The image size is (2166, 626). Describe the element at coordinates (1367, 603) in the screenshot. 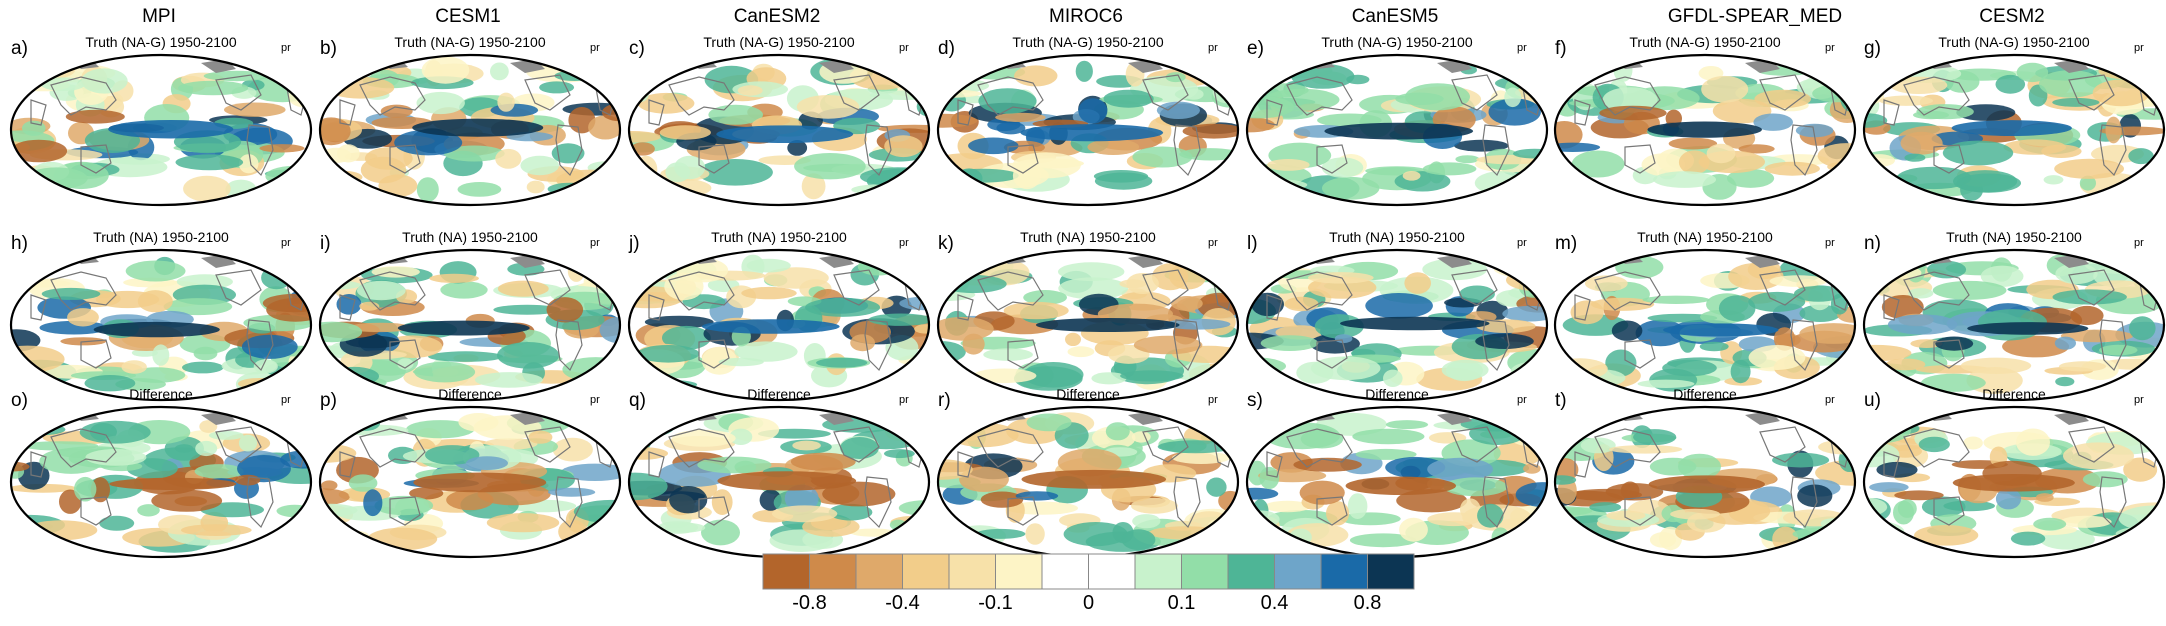

I see `colorbar-tick-label: 0.8` at that location.